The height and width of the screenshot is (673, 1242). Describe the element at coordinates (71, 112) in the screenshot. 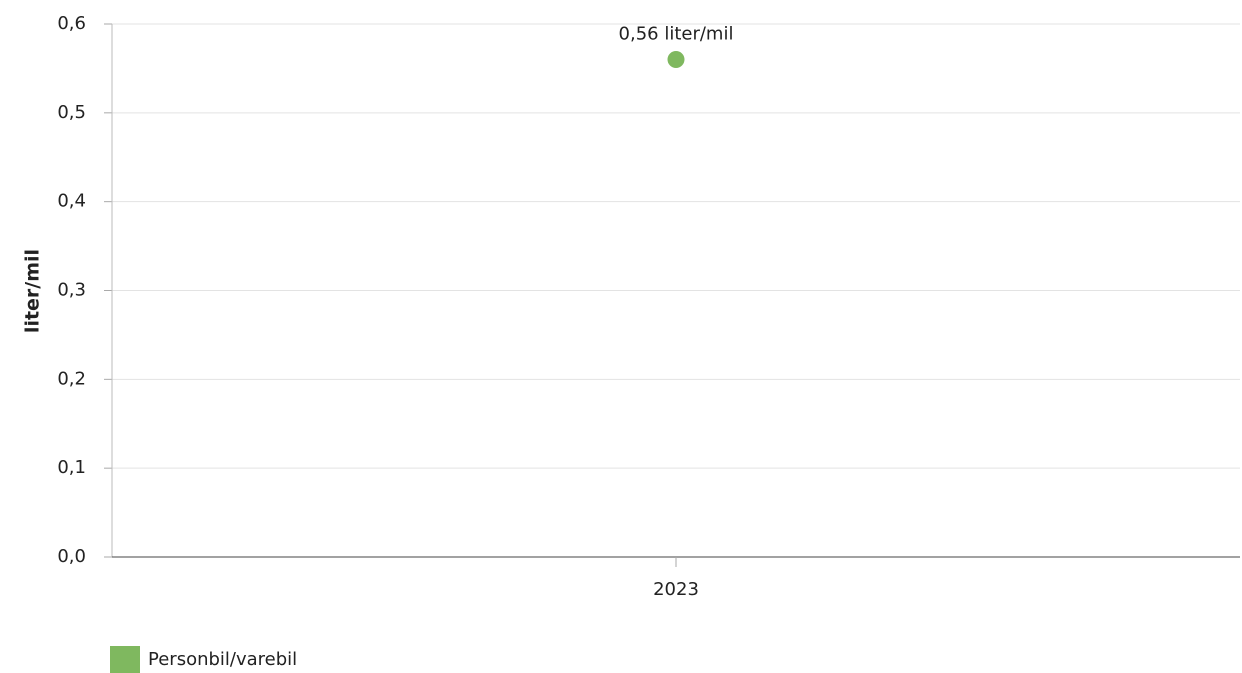

I see `y-tick-label: 0,5` at that location.